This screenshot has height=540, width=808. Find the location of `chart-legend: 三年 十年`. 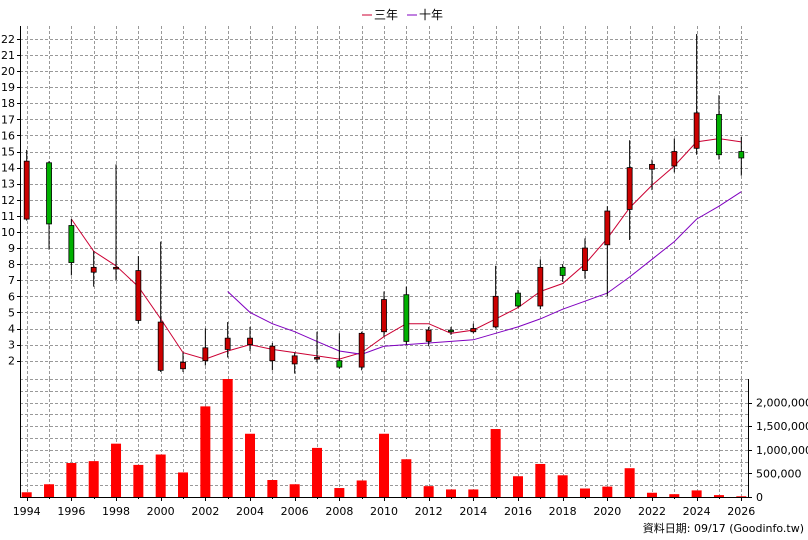

chart-legend: 三年 十年 is located at coordinates (402, 15).